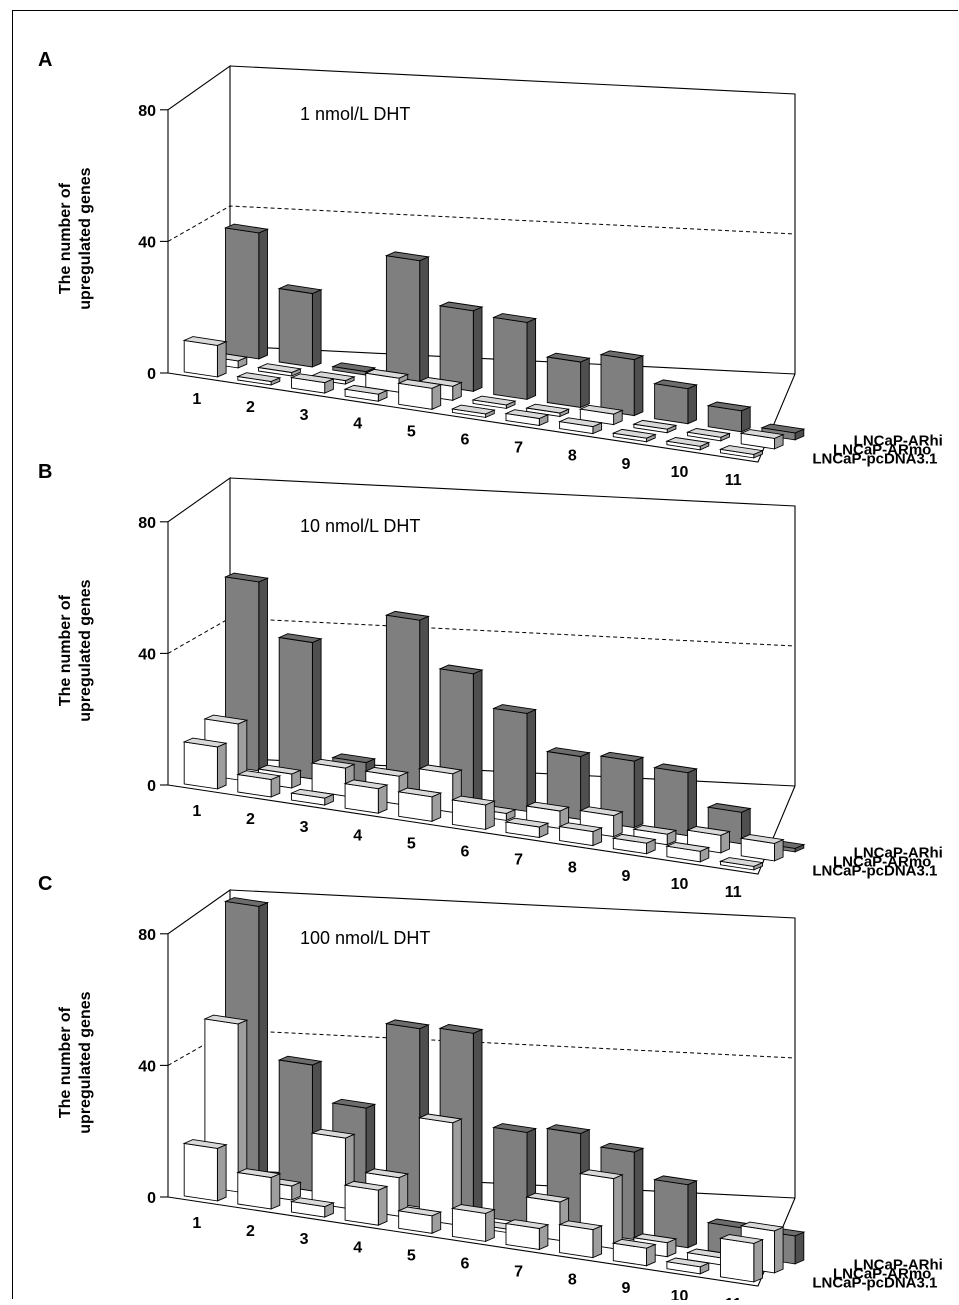 The image size is (959, 1305). Describe the element at coordinates (85, 238) in the screenshot. I see `y-axis-label-line2: upregulated genes` at that location.